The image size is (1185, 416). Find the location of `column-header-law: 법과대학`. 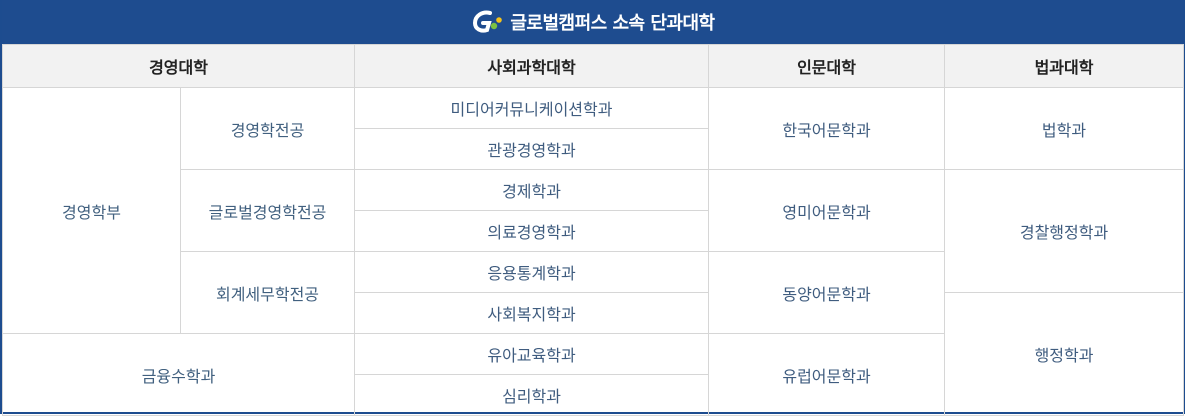

column-header-law: 법과대학 is located at coordinates (1064, 66).